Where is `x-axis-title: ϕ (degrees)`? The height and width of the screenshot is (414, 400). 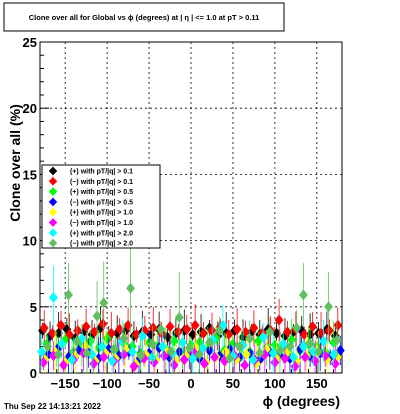 x-axis-title: ϕ (degrees) is located at coordinates (301, 401).